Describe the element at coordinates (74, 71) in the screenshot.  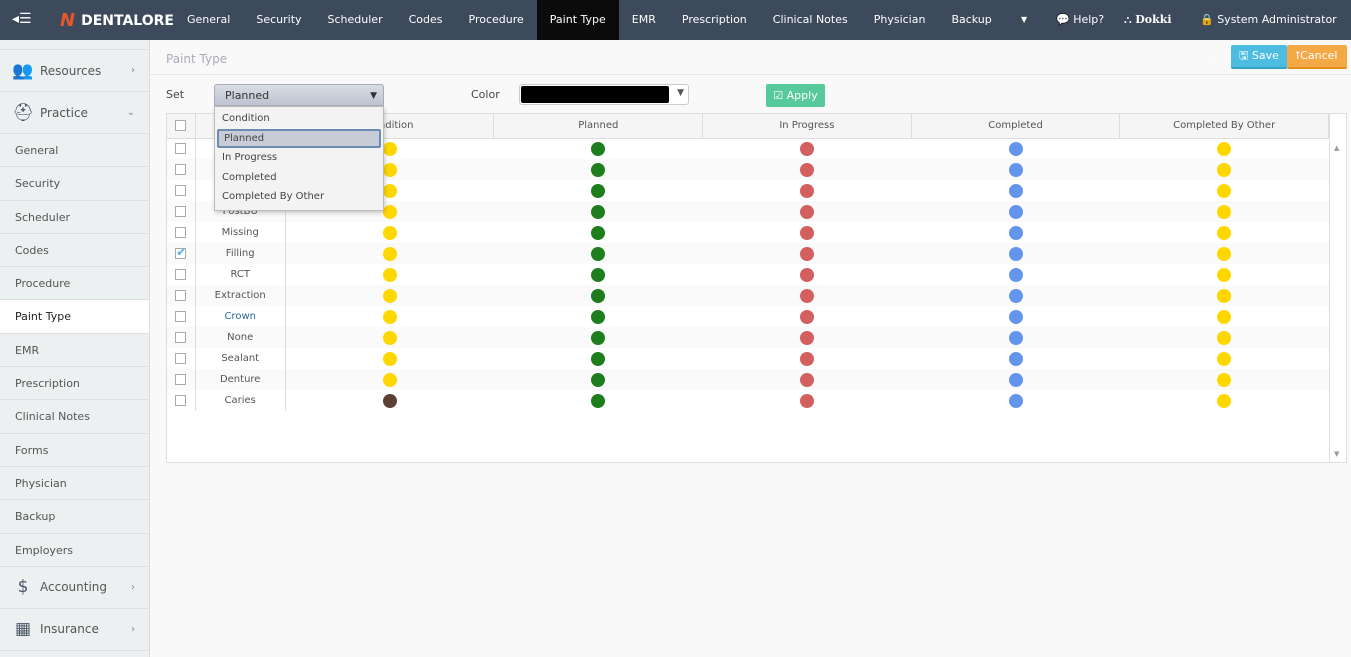
I see `sidebar-group-resources: 👥 Resources ›` at that location.